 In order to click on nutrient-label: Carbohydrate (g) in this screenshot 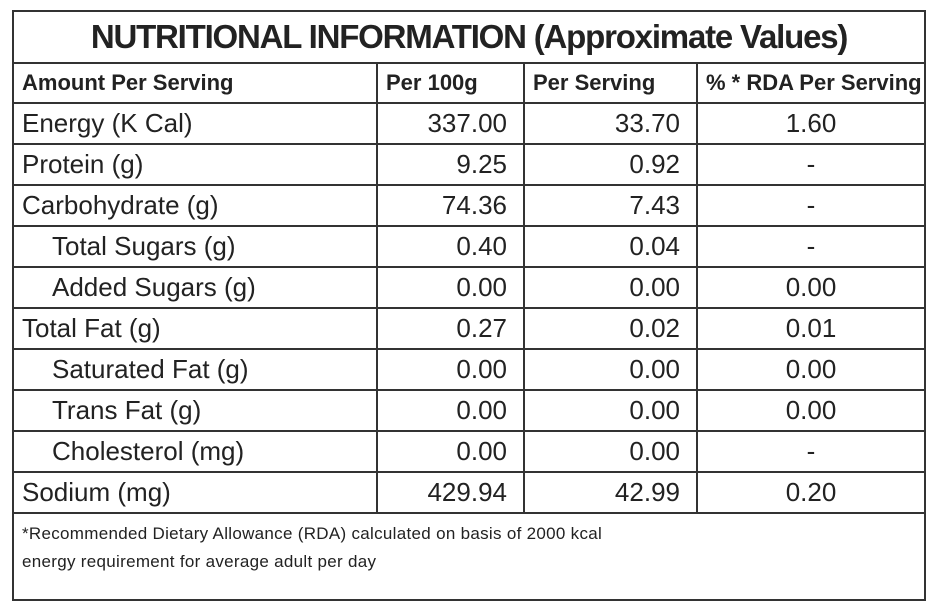, I will do `click(196, 205)`.